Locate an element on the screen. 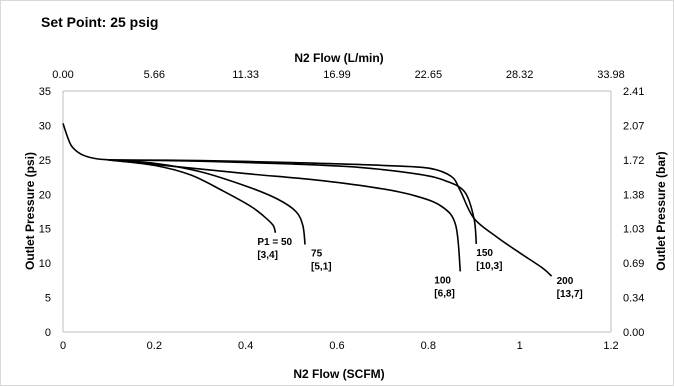 Image resolution: width=674 pixels, height=387 pixels. chart-title: Set Point: 25 psig is located at coordinates (99, 22).